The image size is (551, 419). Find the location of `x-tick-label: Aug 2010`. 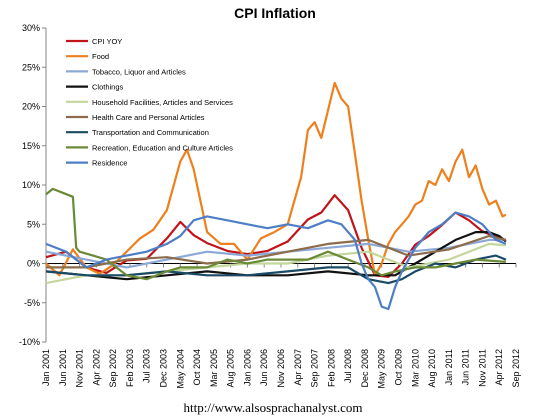

x-tick-label: Aug 2010 is located at coordinates (432, 368).